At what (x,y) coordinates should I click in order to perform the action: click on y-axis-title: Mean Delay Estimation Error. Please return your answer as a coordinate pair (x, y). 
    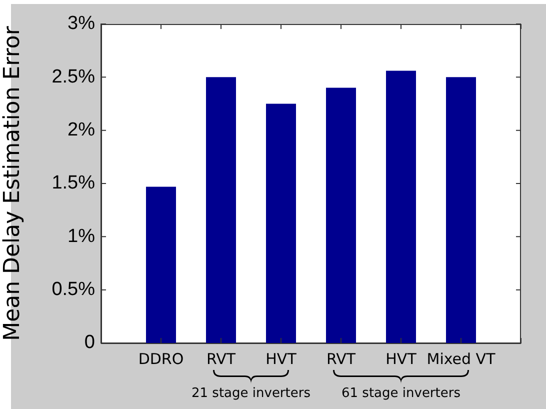
    Looking at the image, I should click on (12, 183).